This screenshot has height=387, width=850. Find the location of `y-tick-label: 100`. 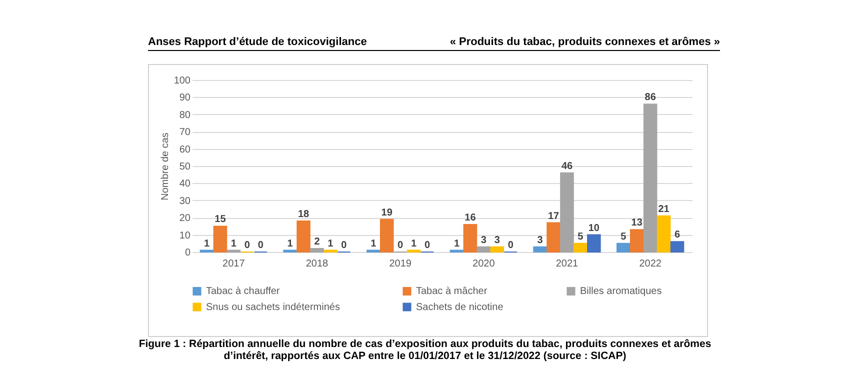

y-tick-label: 100 is located at coordinates (182, 81).